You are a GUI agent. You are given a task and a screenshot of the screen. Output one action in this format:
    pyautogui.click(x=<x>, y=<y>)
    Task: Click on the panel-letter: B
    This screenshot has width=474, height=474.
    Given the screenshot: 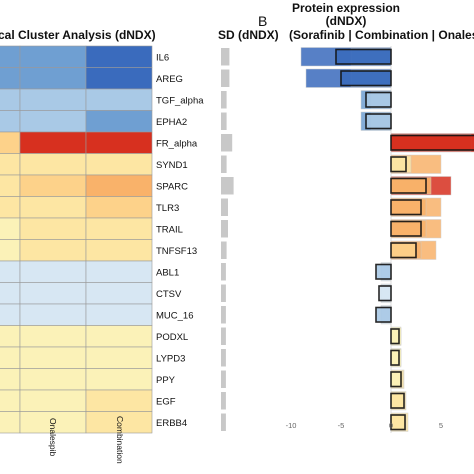 What is the action you would take?
    pyautogui.click(x=262, y=21)
    